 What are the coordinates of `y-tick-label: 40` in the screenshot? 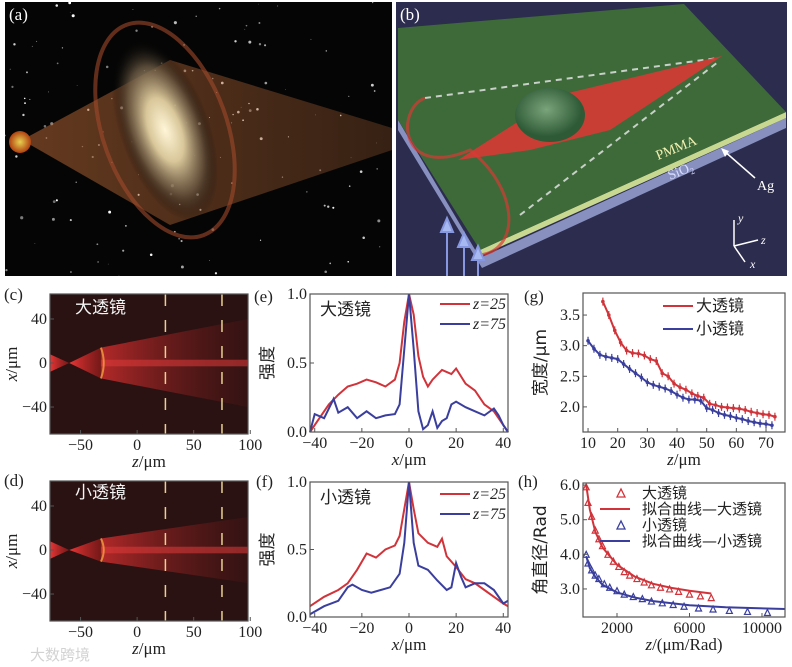 It's located at (39, 319).